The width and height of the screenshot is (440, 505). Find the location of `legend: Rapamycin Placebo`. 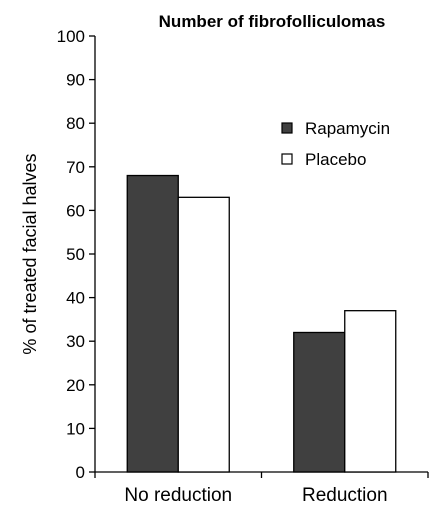

legend: Rapamycin Placebo is located at coordinates (335, 144).